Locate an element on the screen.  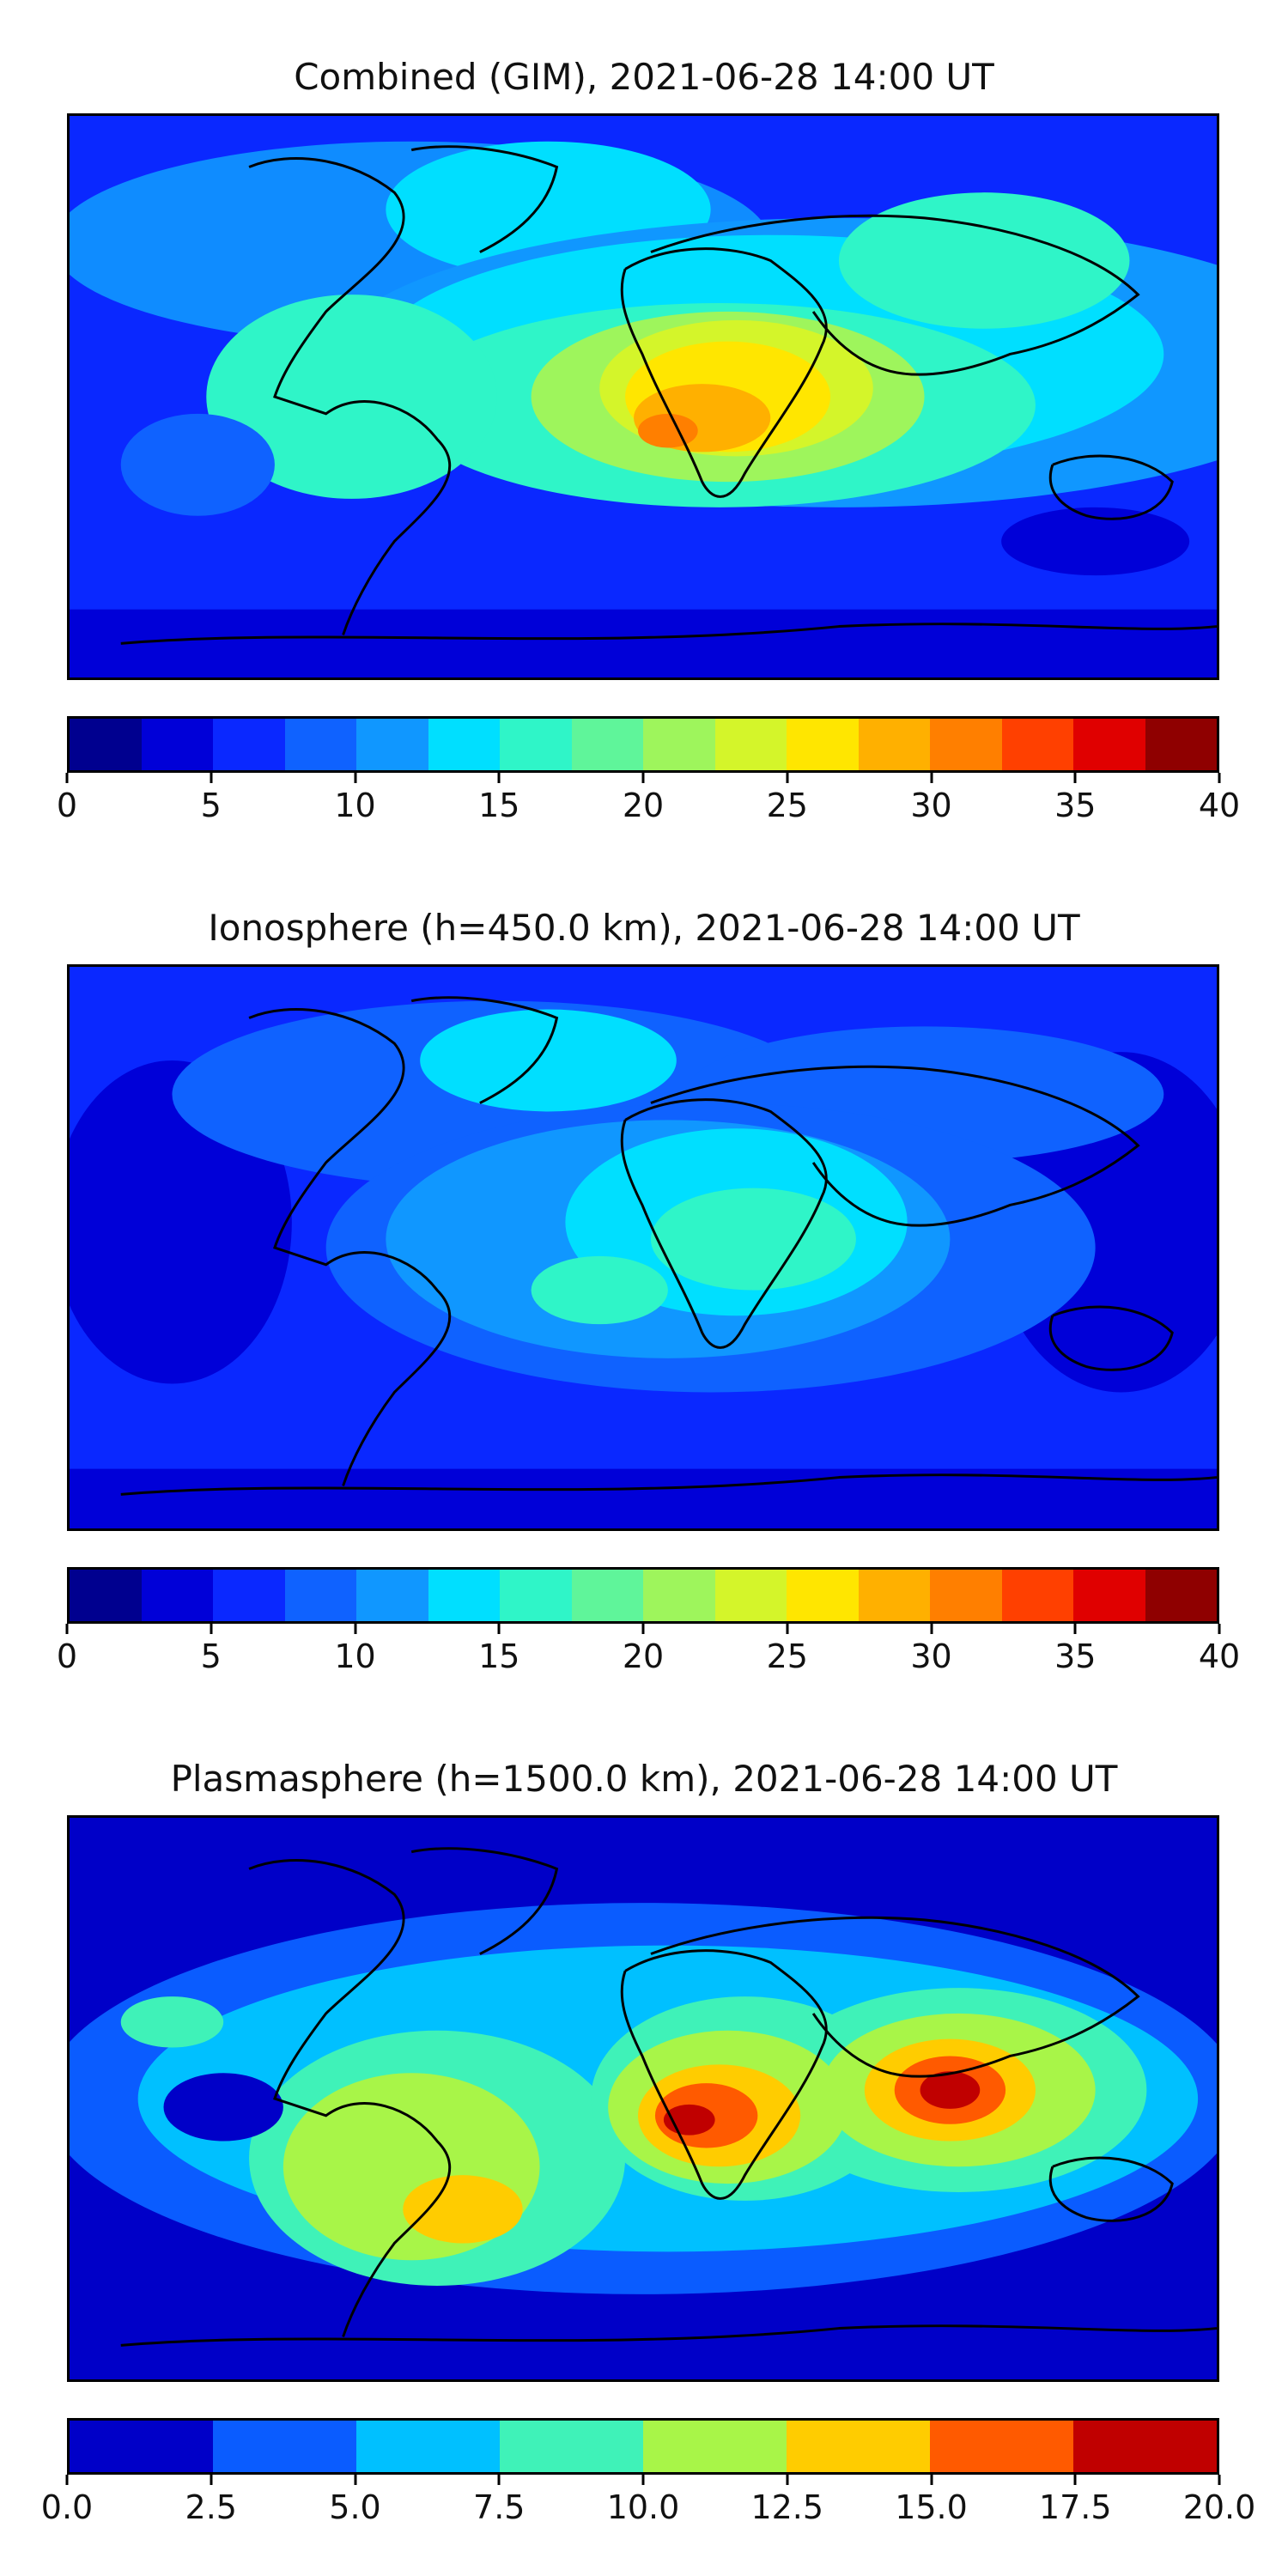
colorbar-plasmasphere is located at coordinates (643, 2446).